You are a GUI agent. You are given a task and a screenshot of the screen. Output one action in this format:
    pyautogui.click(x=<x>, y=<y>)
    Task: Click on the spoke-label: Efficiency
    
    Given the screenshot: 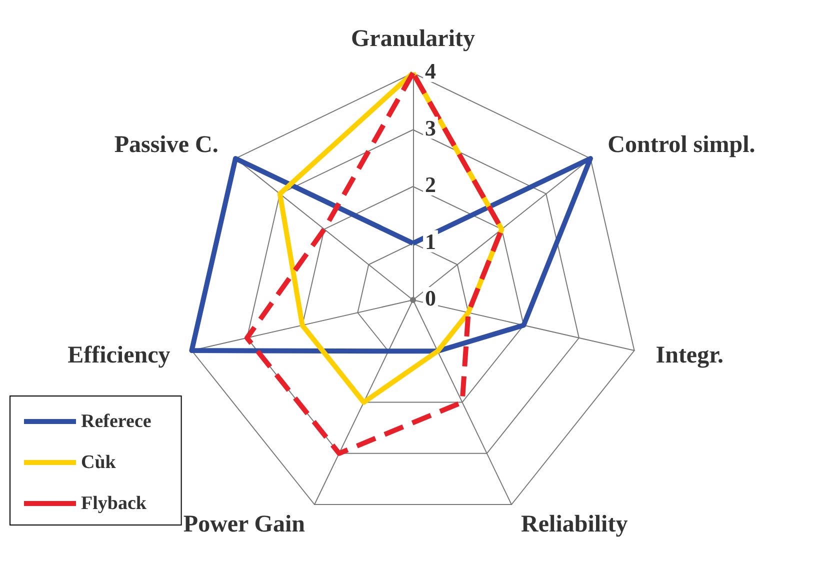 What is the action you would take?
    pyautogui.click(x=119, y=355)
    